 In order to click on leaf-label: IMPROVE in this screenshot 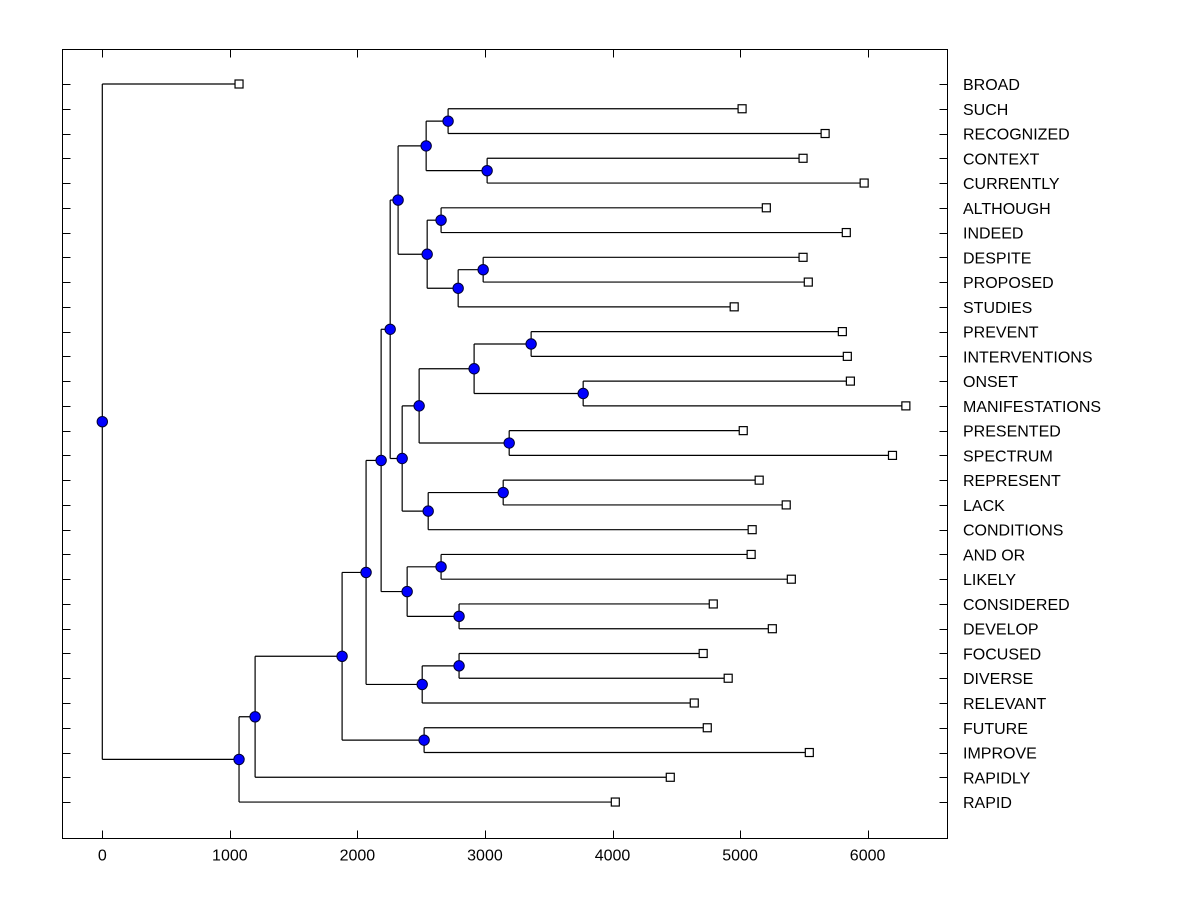, I will do `click(1000, 754)`.